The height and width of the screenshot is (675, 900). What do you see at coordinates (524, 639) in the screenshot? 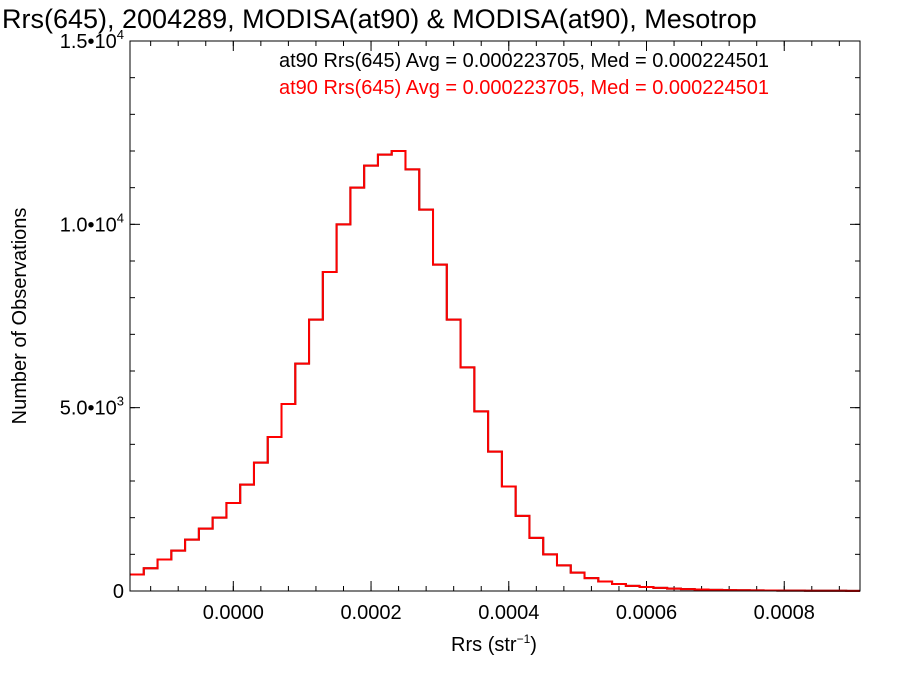
I see `x-axis-label-superscript: −1` at bounding box center [524, 639].